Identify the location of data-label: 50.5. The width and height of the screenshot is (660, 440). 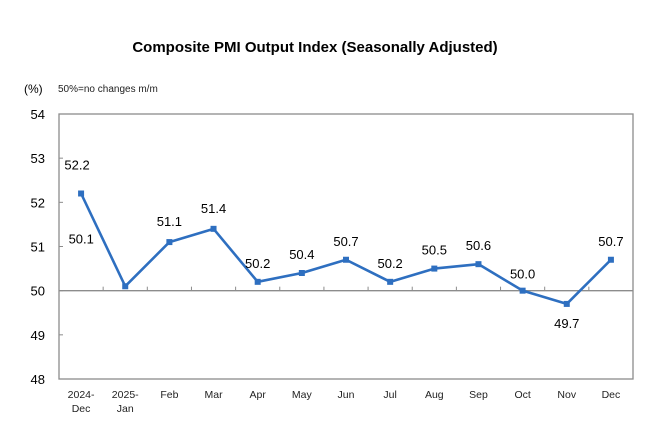
(434, 250).